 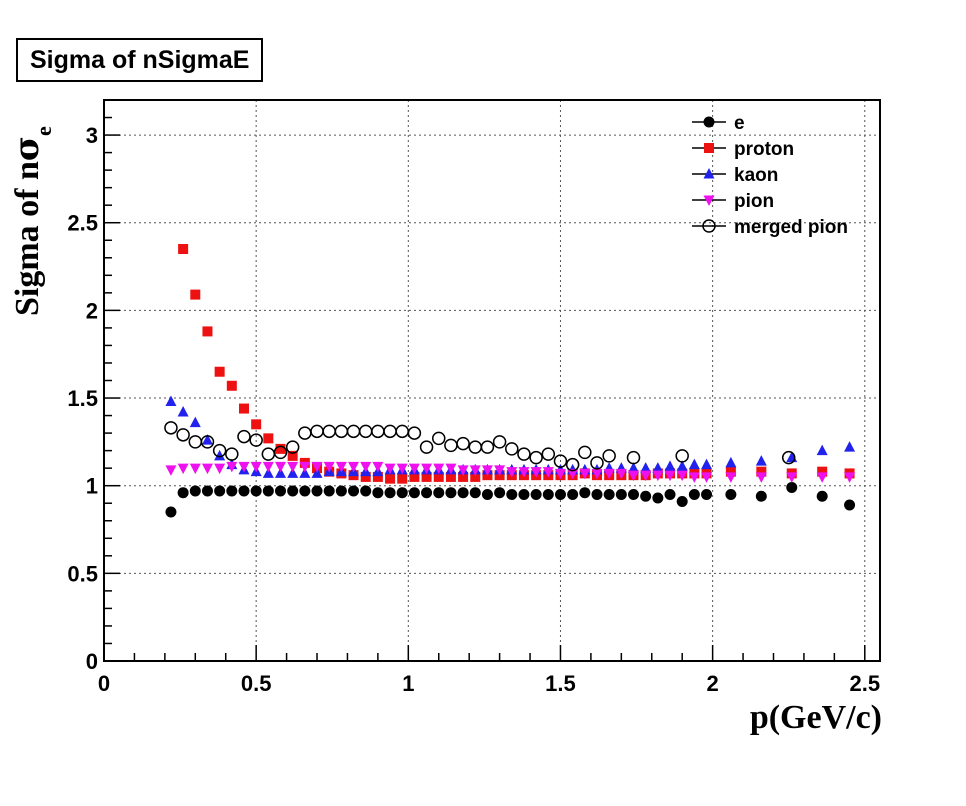 What do you see at coordinates (713, 683) in the screenshot?
I see `x-tick-label: 2` at bounding box center [713, 683].